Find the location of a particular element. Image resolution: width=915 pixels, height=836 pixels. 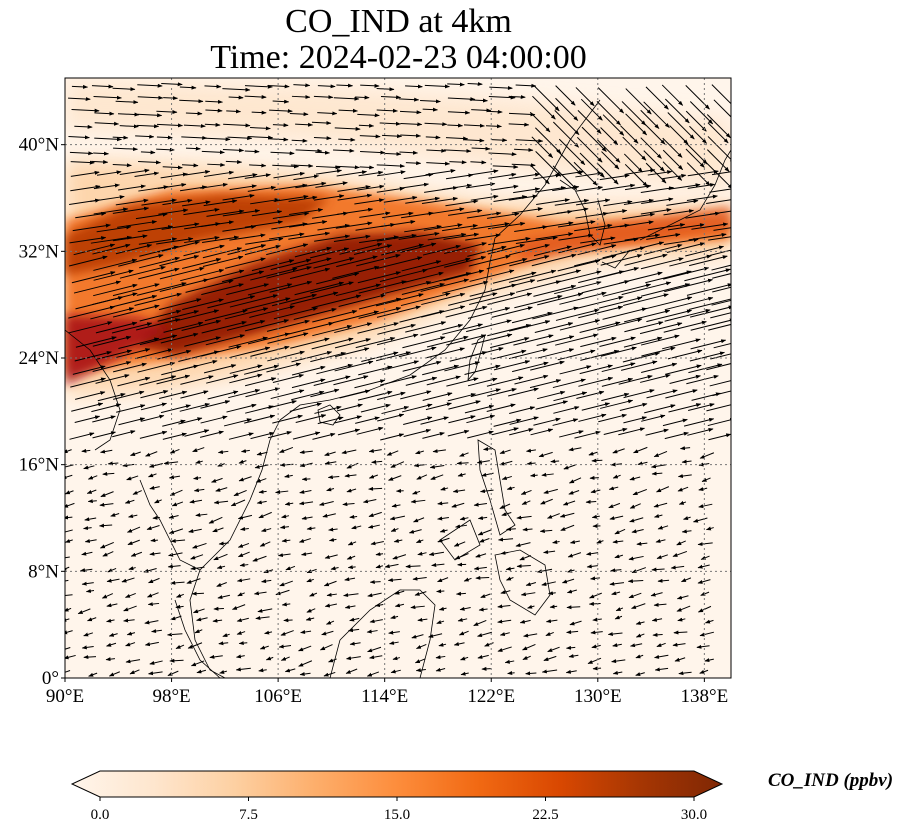

x-tick-label: 98°E is located at coordinates (171, 696).